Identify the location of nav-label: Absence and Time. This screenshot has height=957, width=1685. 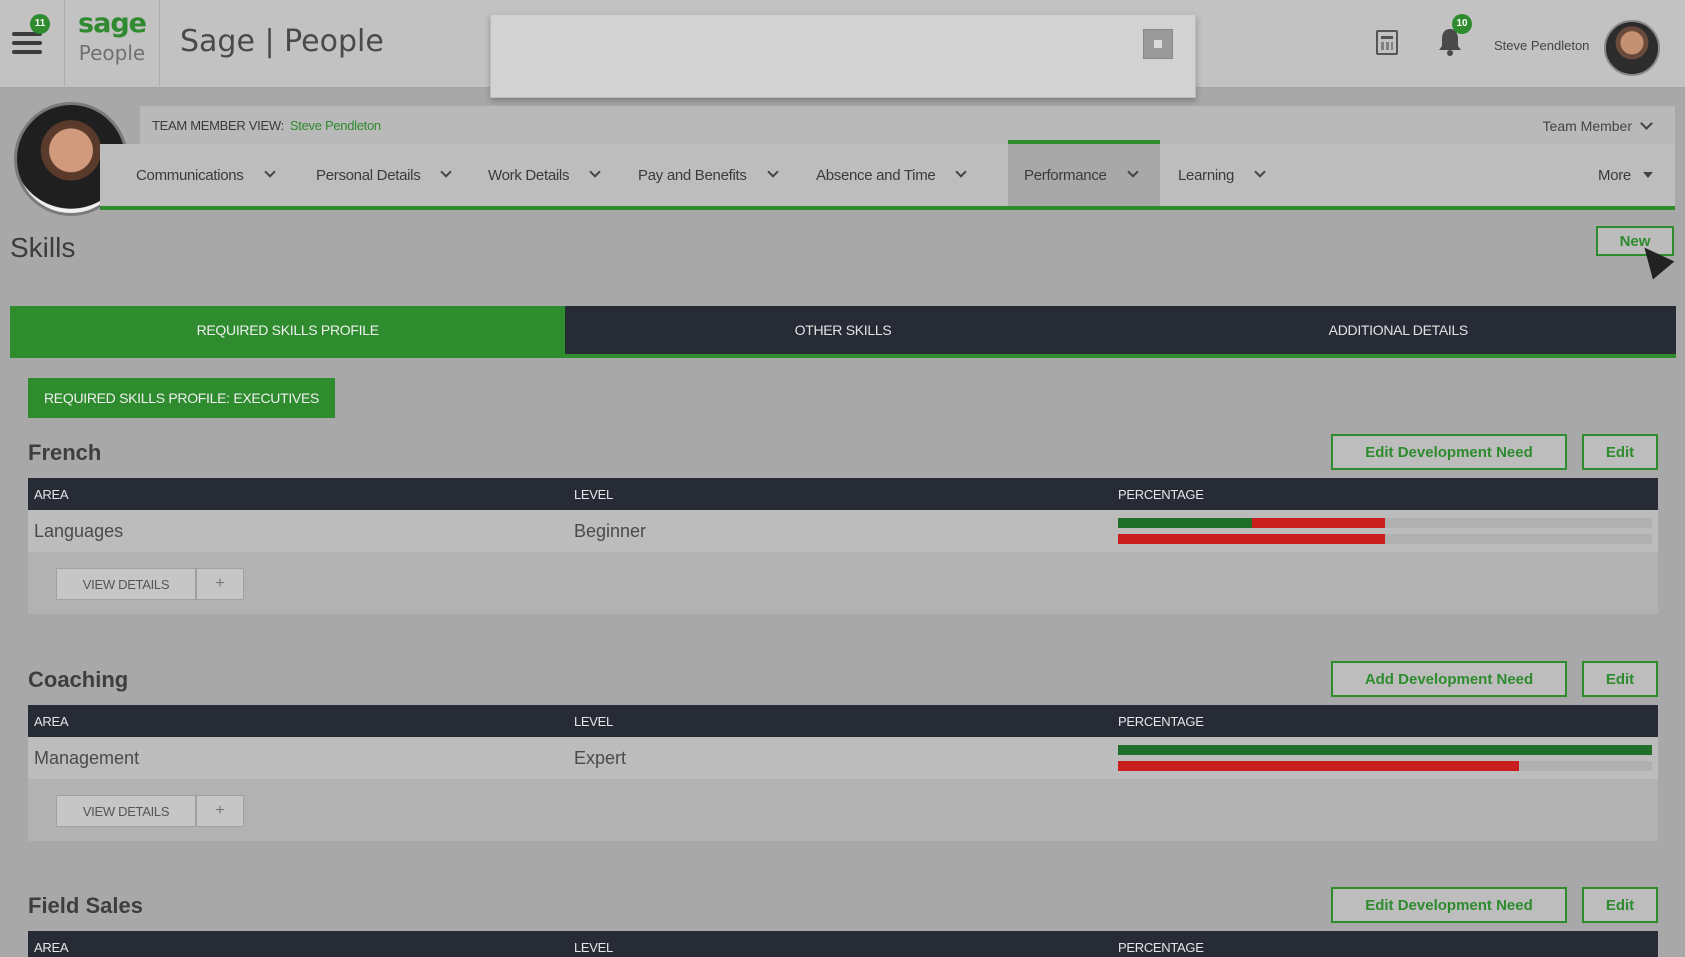
(876, 175).